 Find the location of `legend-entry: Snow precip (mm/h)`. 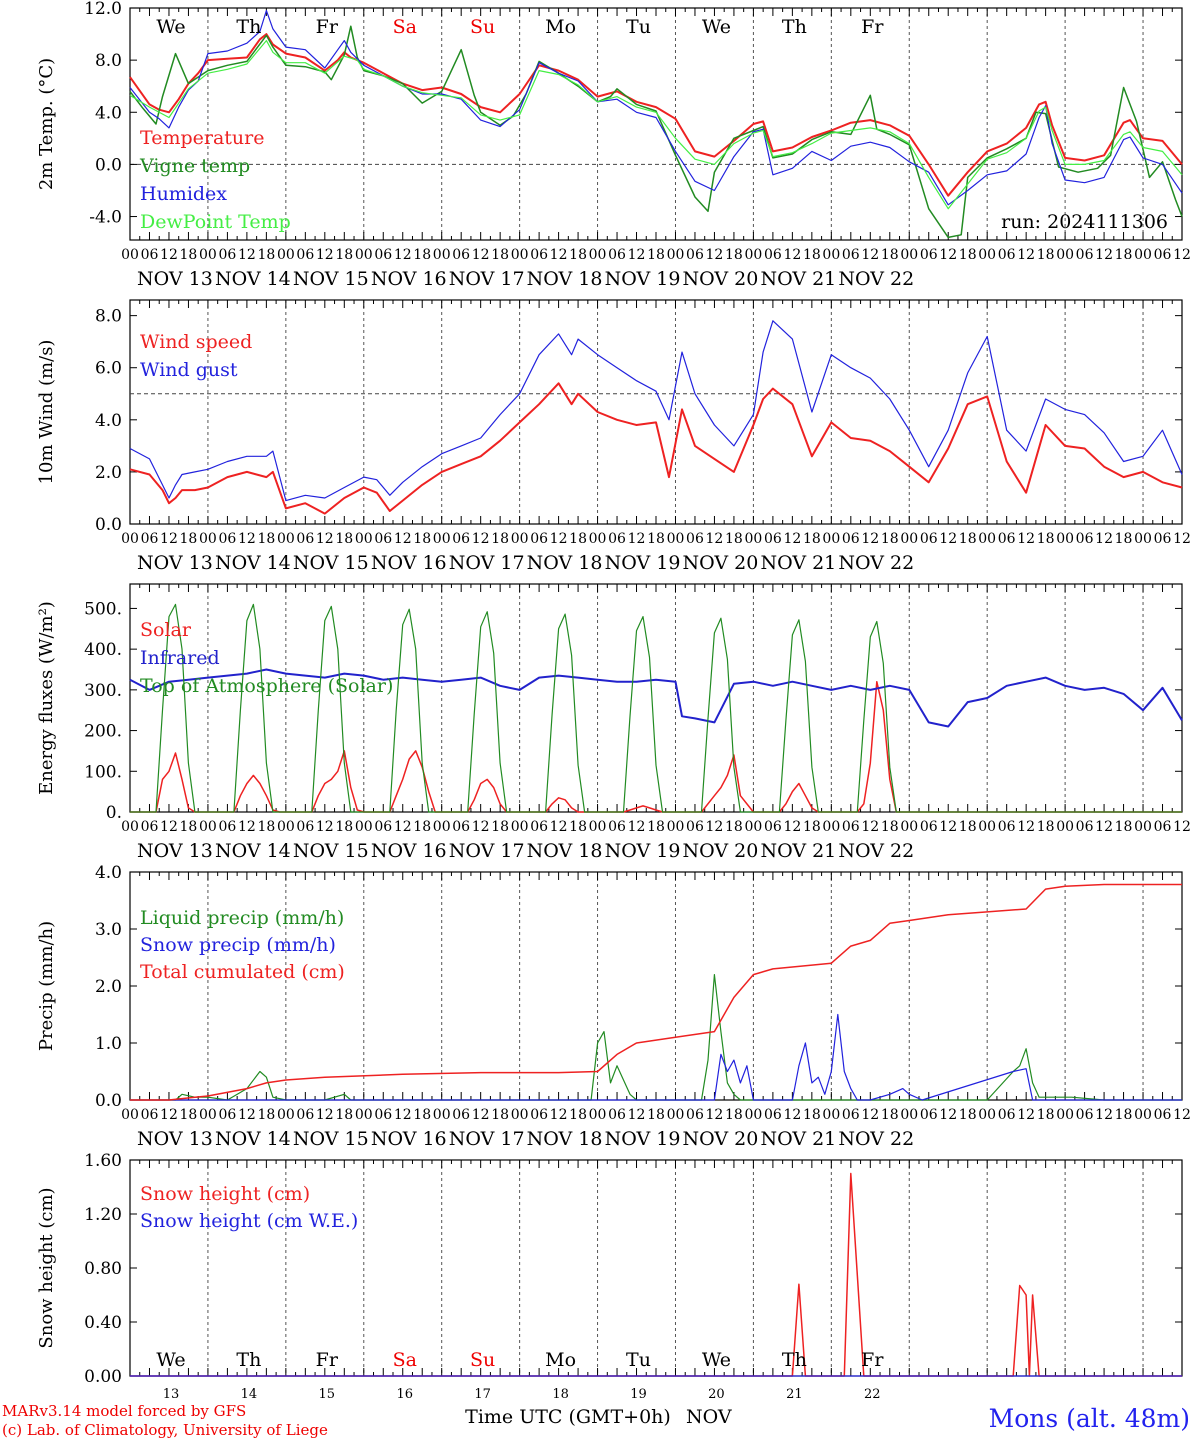

legend-entry: Snow precip (mm/h) is located at coordinates (238, 945).